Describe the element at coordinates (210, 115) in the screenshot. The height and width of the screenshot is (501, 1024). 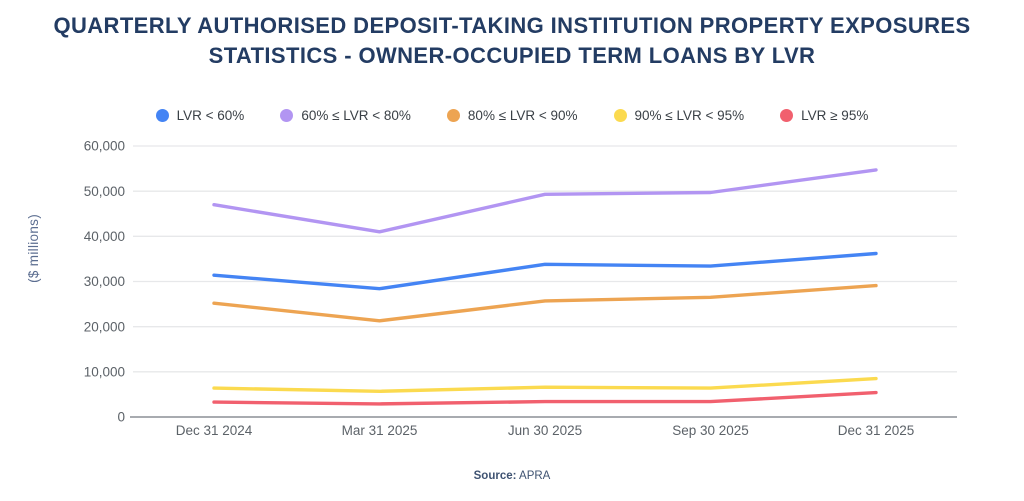
I see `legend-item-label: LVR < 60%` at that location.